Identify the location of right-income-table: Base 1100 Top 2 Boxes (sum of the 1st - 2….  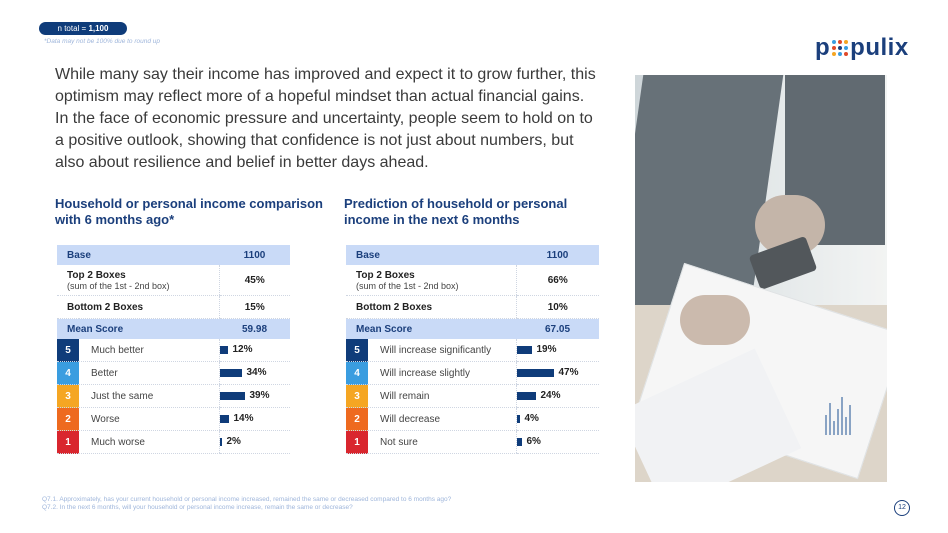
(472, 349).